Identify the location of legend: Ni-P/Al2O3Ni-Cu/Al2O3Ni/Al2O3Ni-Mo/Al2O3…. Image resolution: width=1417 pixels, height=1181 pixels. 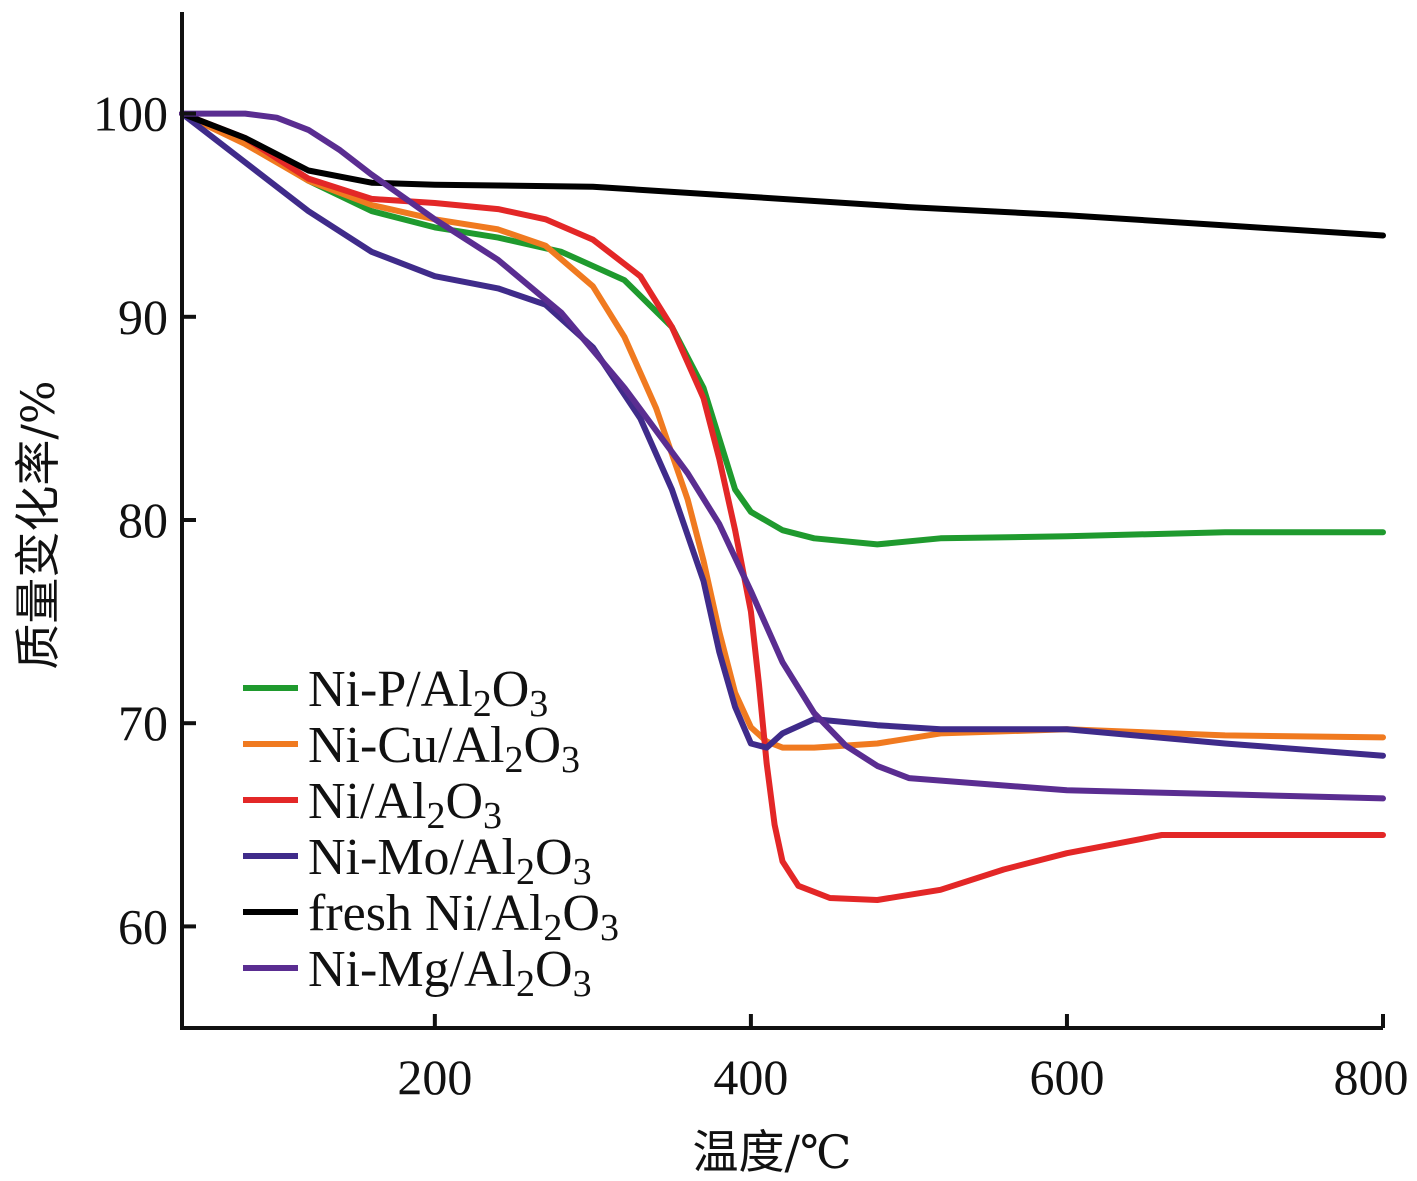
(431, 833).